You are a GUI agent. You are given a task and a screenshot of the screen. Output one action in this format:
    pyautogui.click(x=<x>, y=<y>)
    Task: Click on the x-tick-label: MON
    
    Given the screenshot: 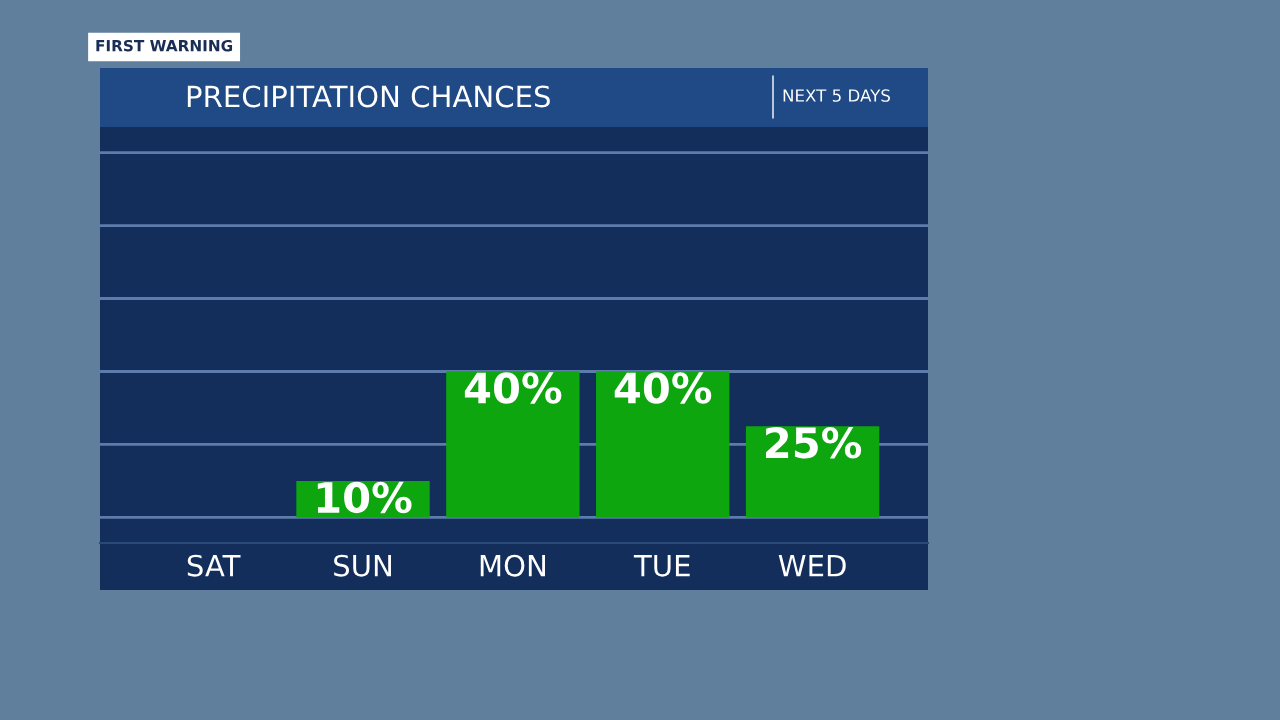 What is the action you would take?
    pyautogui.click(x=512, y=565)
    